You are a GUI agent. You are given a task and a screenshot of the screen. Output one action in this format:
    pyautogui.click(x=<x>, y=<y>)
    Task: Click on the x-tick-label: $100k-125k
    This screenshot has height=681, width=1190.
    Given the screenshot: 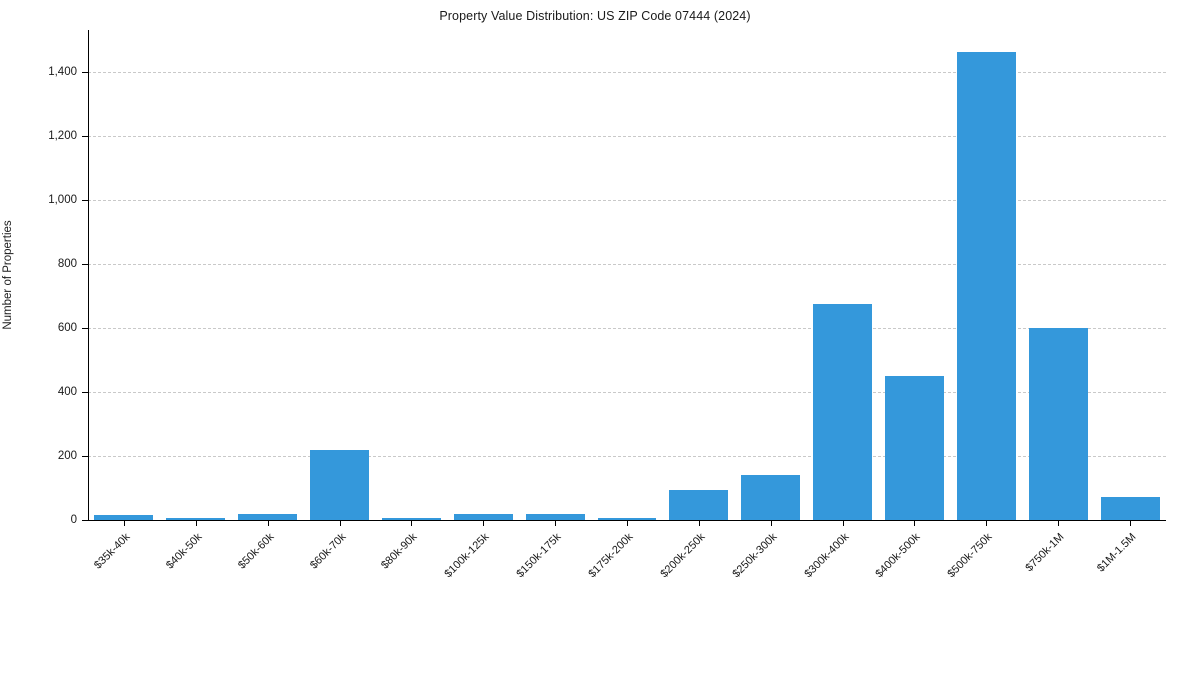 What is the action you would take?
    pyautogui.click(x=467, y=556)
    